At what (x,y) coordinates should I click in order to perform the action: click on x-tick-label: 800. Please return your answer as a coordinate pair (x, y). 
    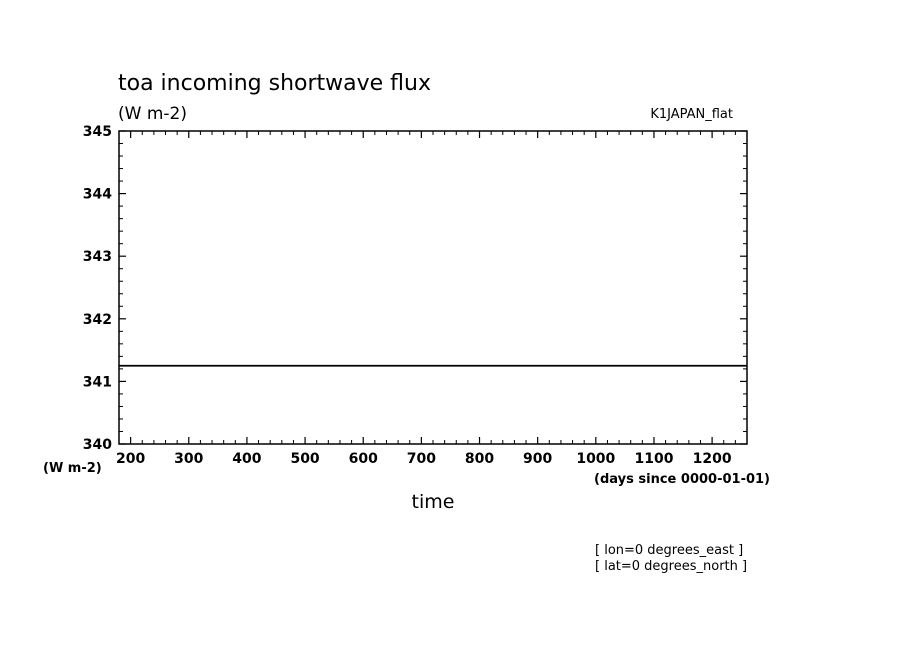
    Looking at the image, I should click on (479, 459).